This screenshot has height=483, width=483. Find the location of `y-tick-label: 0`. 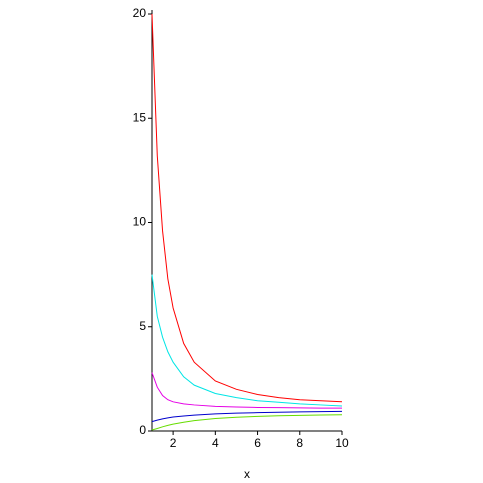

y-tick-label: 0 is located at coordinates (142, 430).